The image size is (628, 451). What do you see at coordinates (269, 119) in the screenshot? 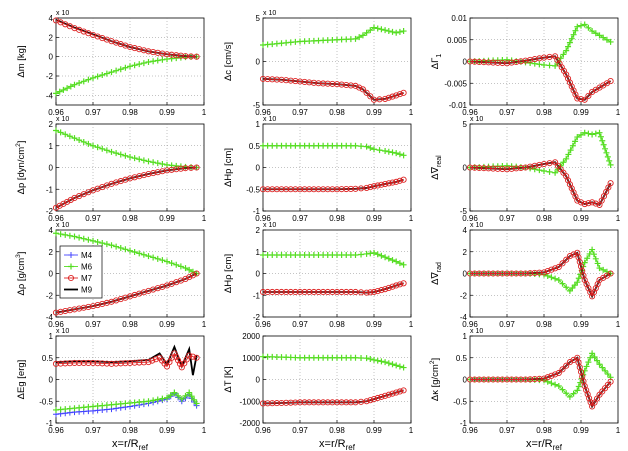
I see `y-exponent: x 10` at bounding box center [269, 119].